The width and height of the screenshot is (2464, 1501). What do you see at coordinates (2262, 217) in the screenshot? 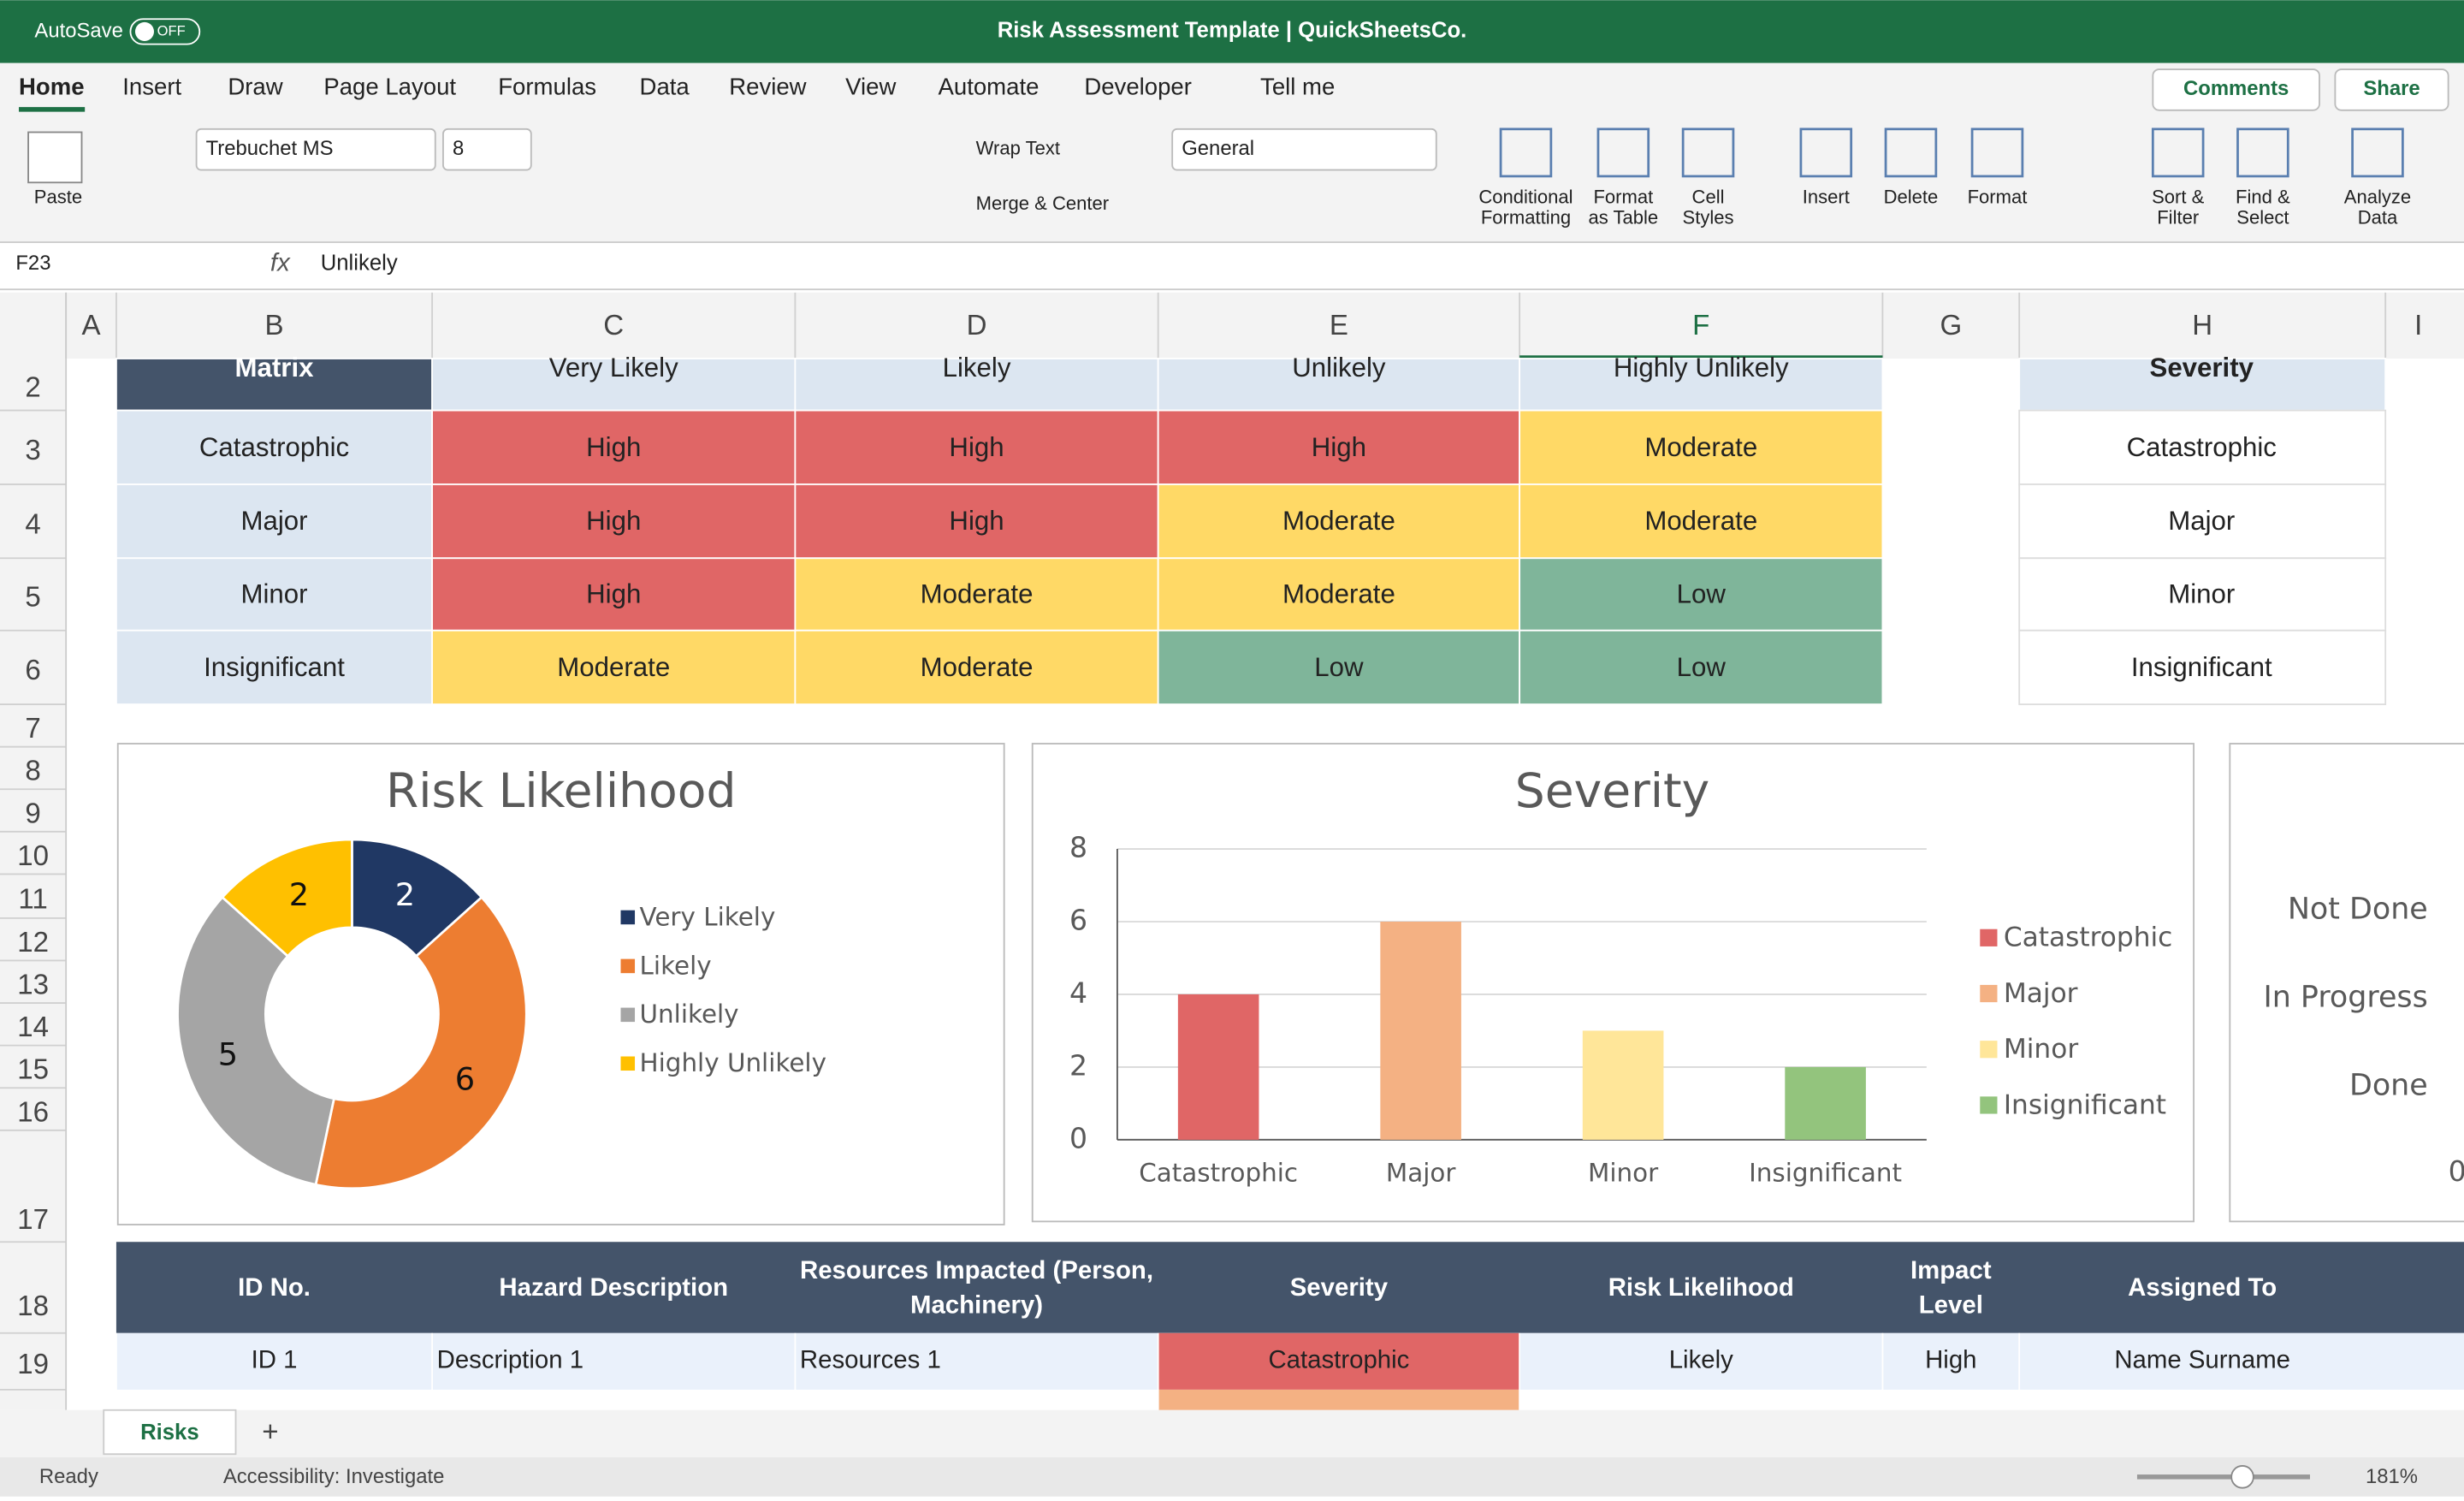
I see `ribbon-button-label: Select` at bounding box center [2262, 217].